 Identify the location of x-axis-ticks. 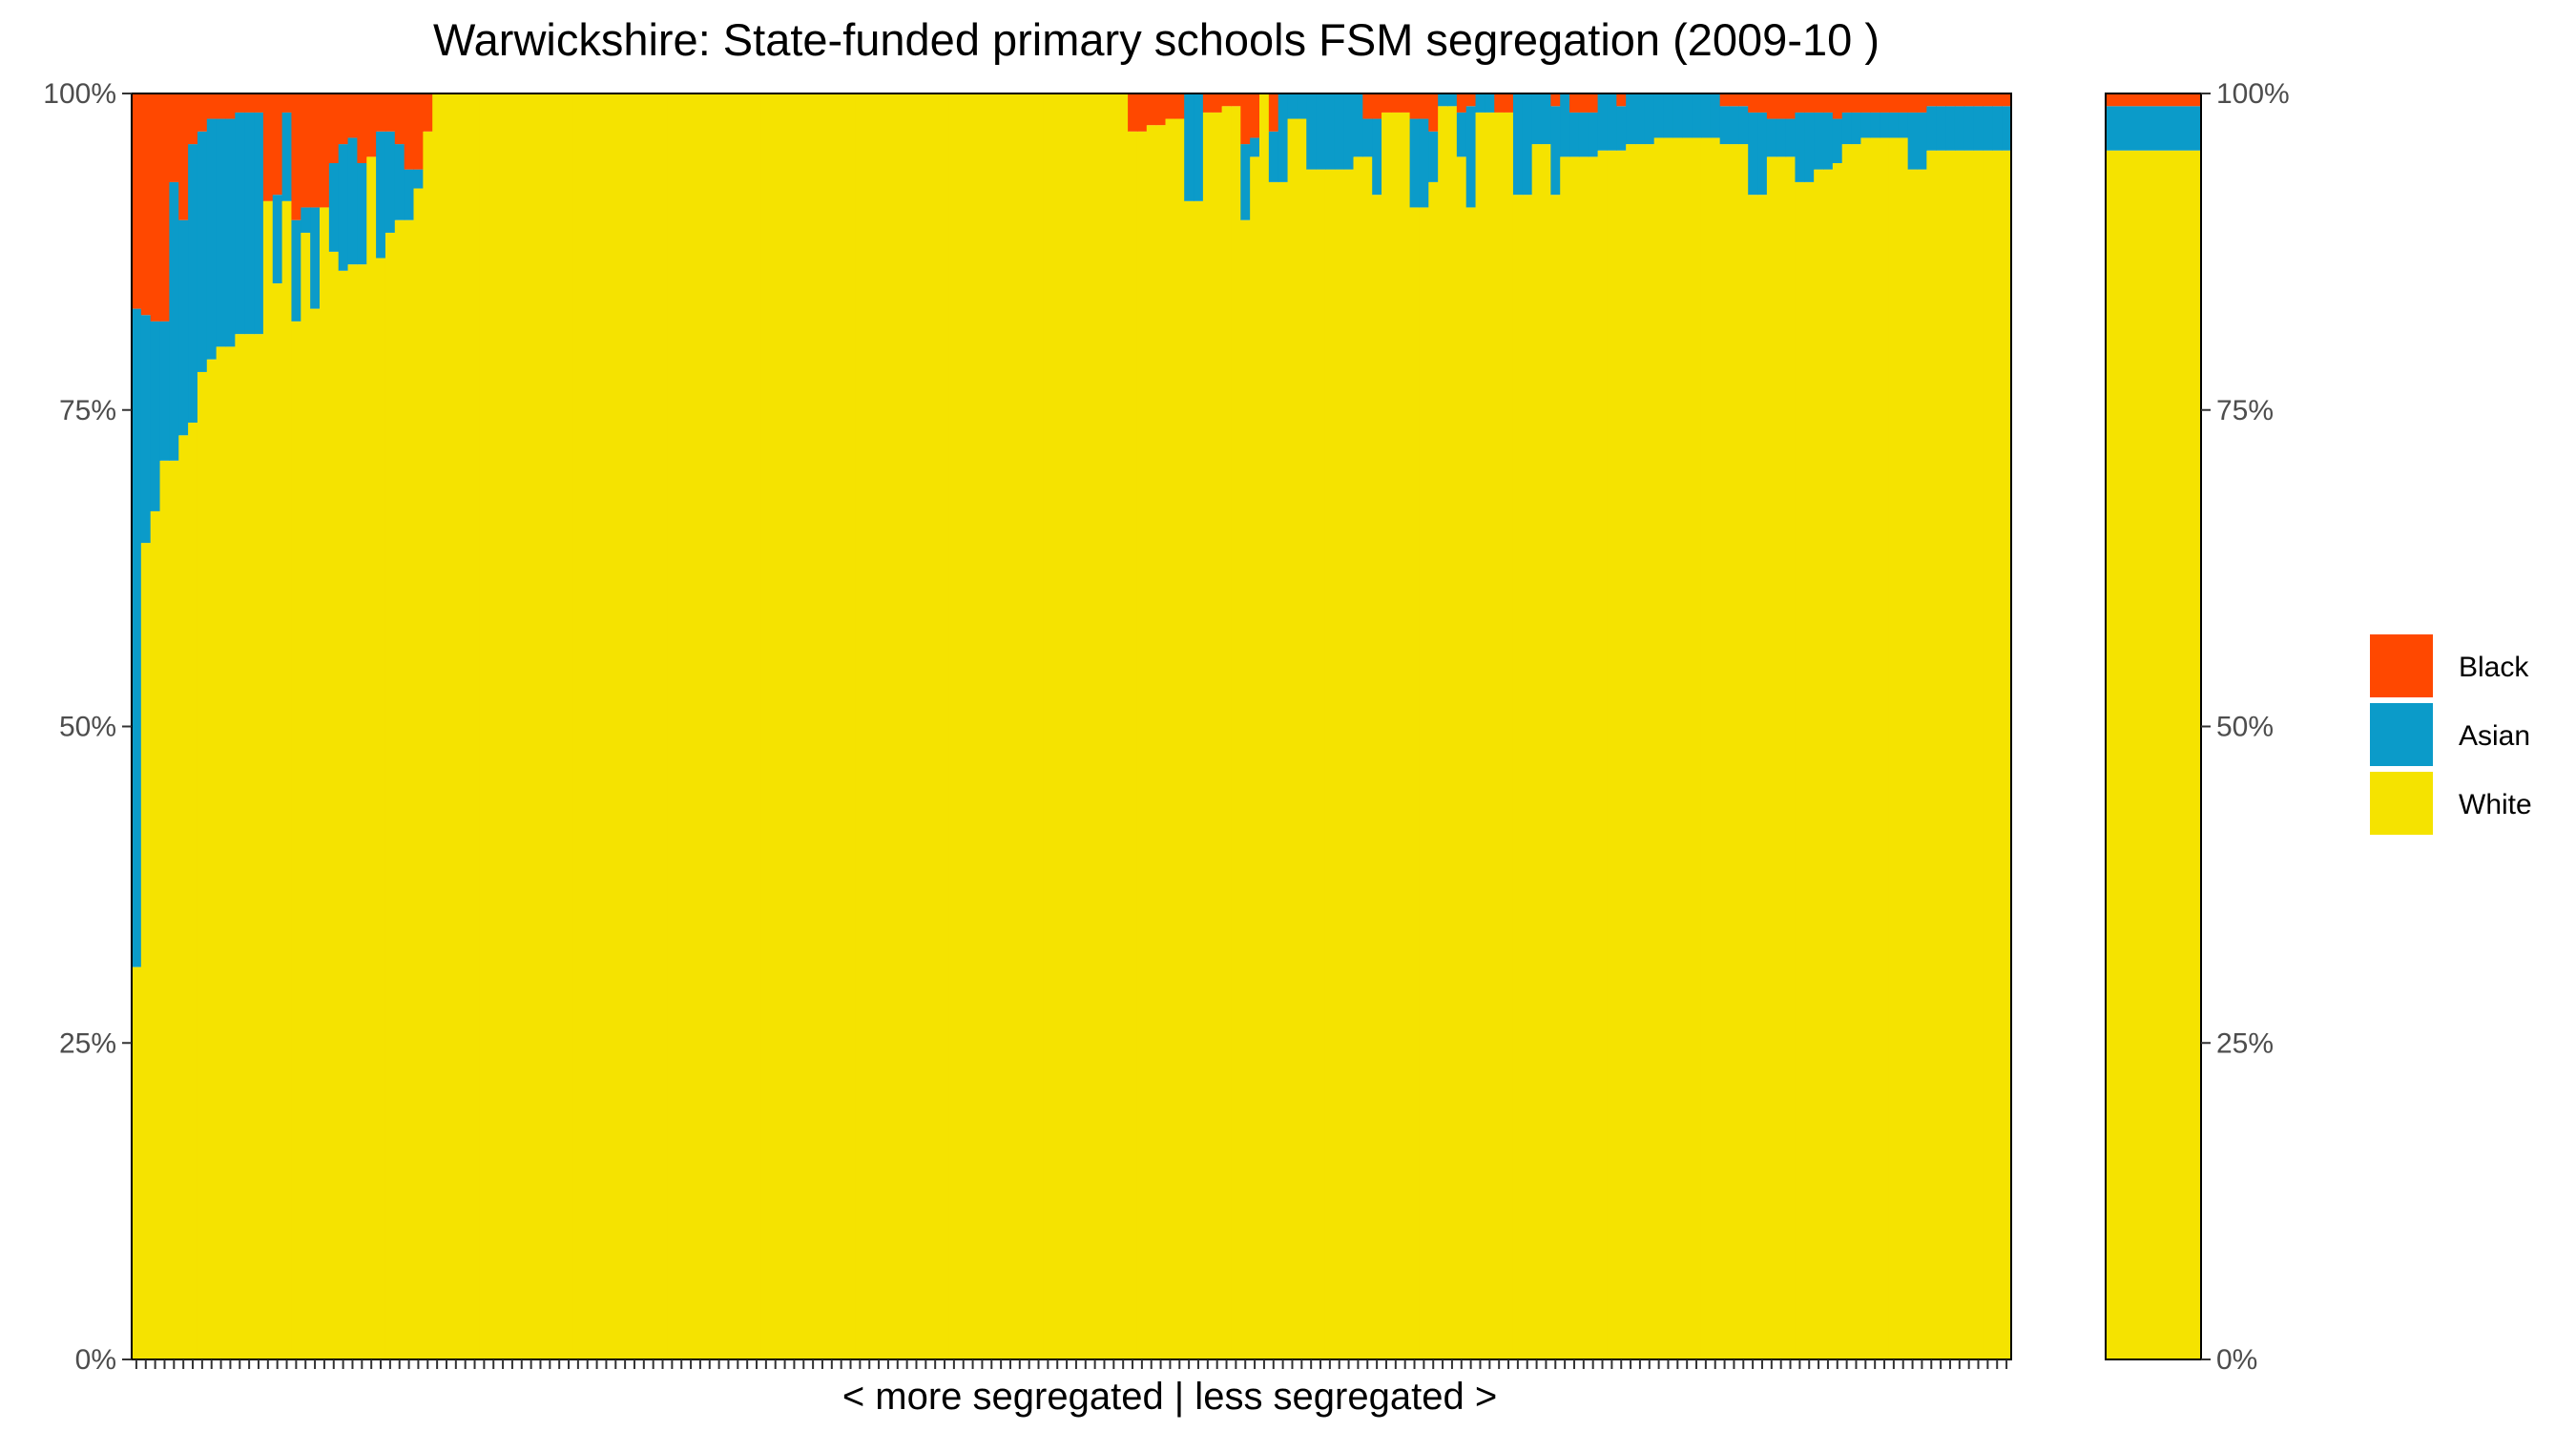
(1071, 1364).